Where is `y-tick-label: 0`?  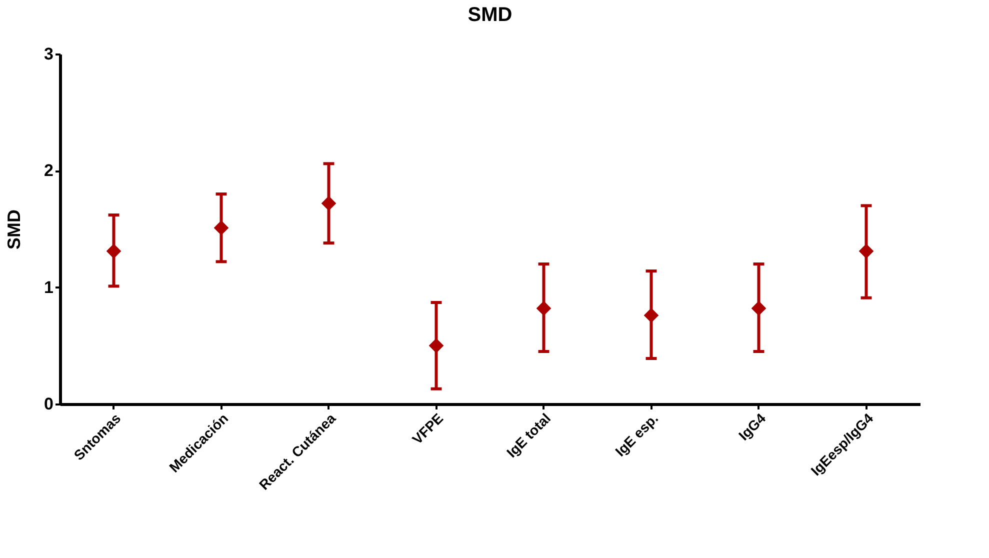 y-tick-label: 0 is located at coordinates (49, 404).